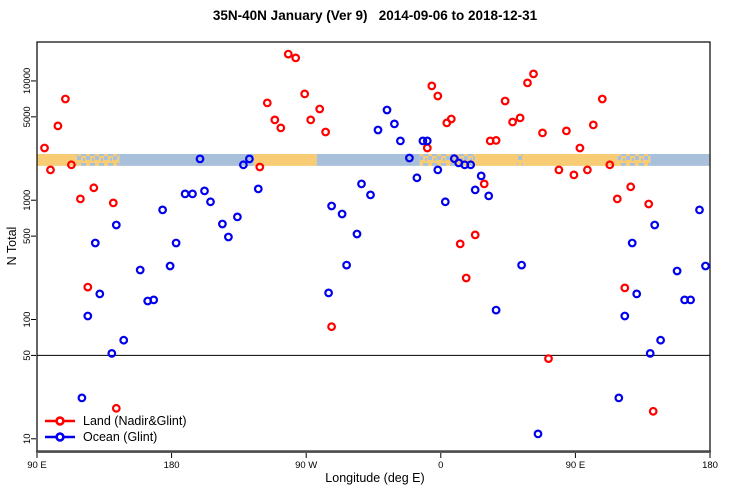  Describe the element at coordinates (27, 236) in the screenshot. I see `svg-text: 500` at that location.